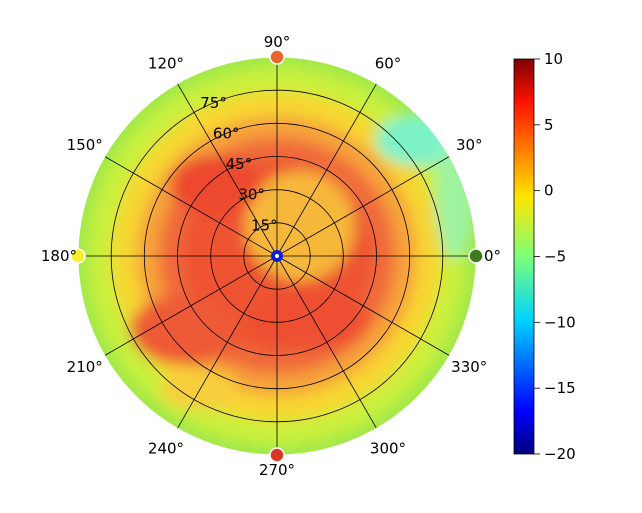 The image size is (642, 513). What do you see at coordinates (251, 195) in the screenshot?
I see `radial-label-30: 30°` at bounding box center [251, 195].